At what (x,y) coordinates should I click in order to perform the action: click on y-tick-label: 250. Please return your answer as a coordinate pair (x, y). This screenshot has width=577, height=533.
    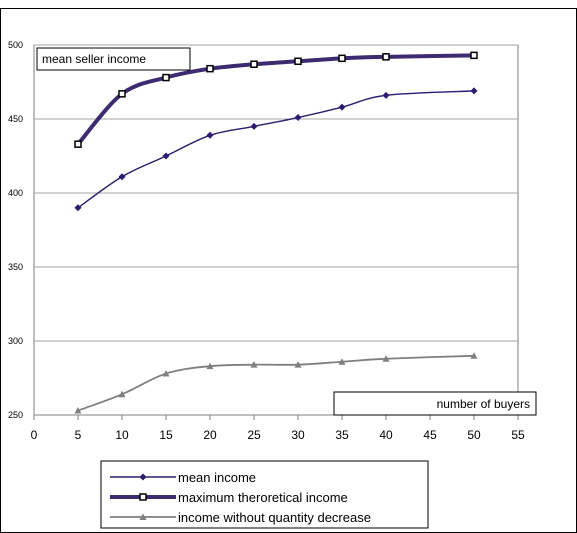
    Looking at the image, I should click on (15, 415).